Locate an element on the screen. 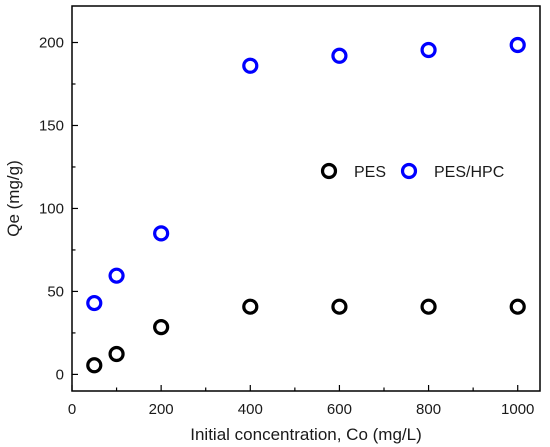 The image size is (550, 447). legend-marker-pes is located at coordinates (329, 171).